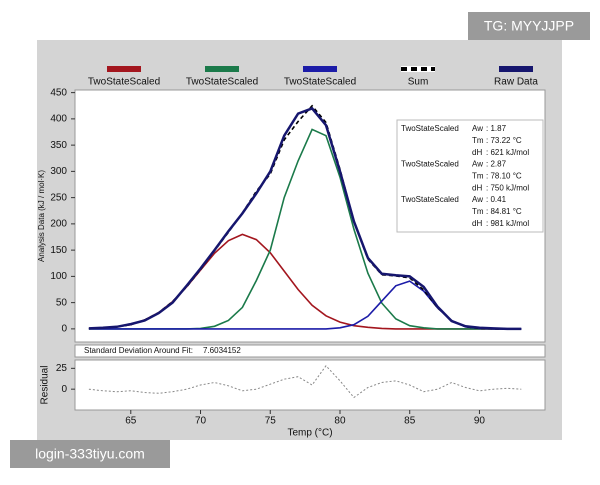  I want to click on fit-value: : 73.22 °C, so click(504, 140).